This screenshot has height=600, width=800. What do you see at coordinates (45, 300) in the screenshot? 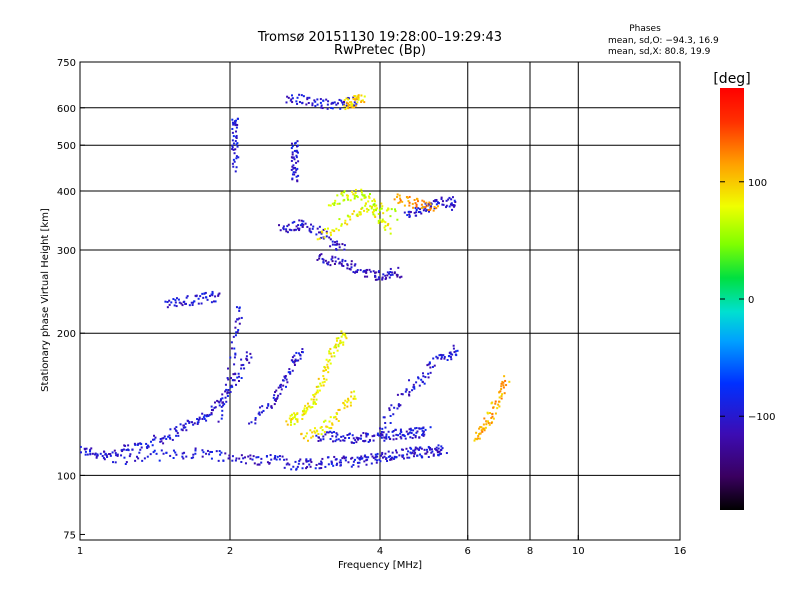
I see `y-axis-label: Stationary phase Virtual Height [km]` at bounding box center [45, 300].